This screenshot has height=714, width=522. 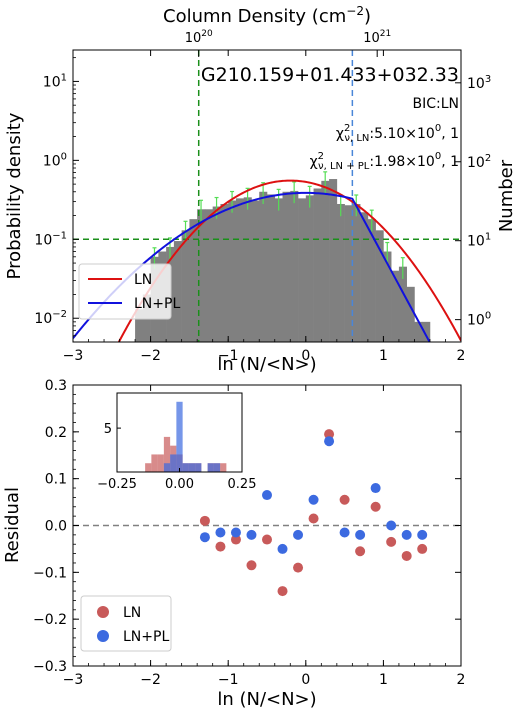 I want to click on top-axis-tick-label: 1021, so click(x=377, y=37).